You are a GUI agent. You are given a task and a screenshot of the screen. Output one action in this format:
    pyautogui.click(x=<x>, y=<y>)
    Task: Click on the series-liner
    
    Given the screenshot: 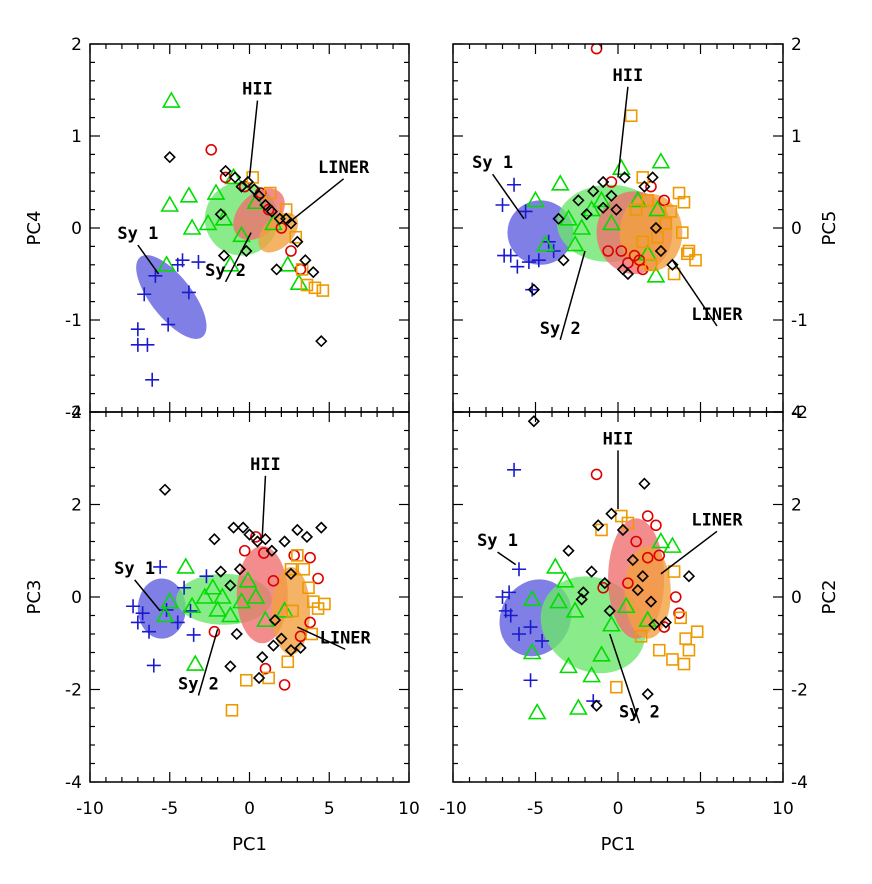 What is the action you would take?
    pyautogui.click(x=278, y=633)
    